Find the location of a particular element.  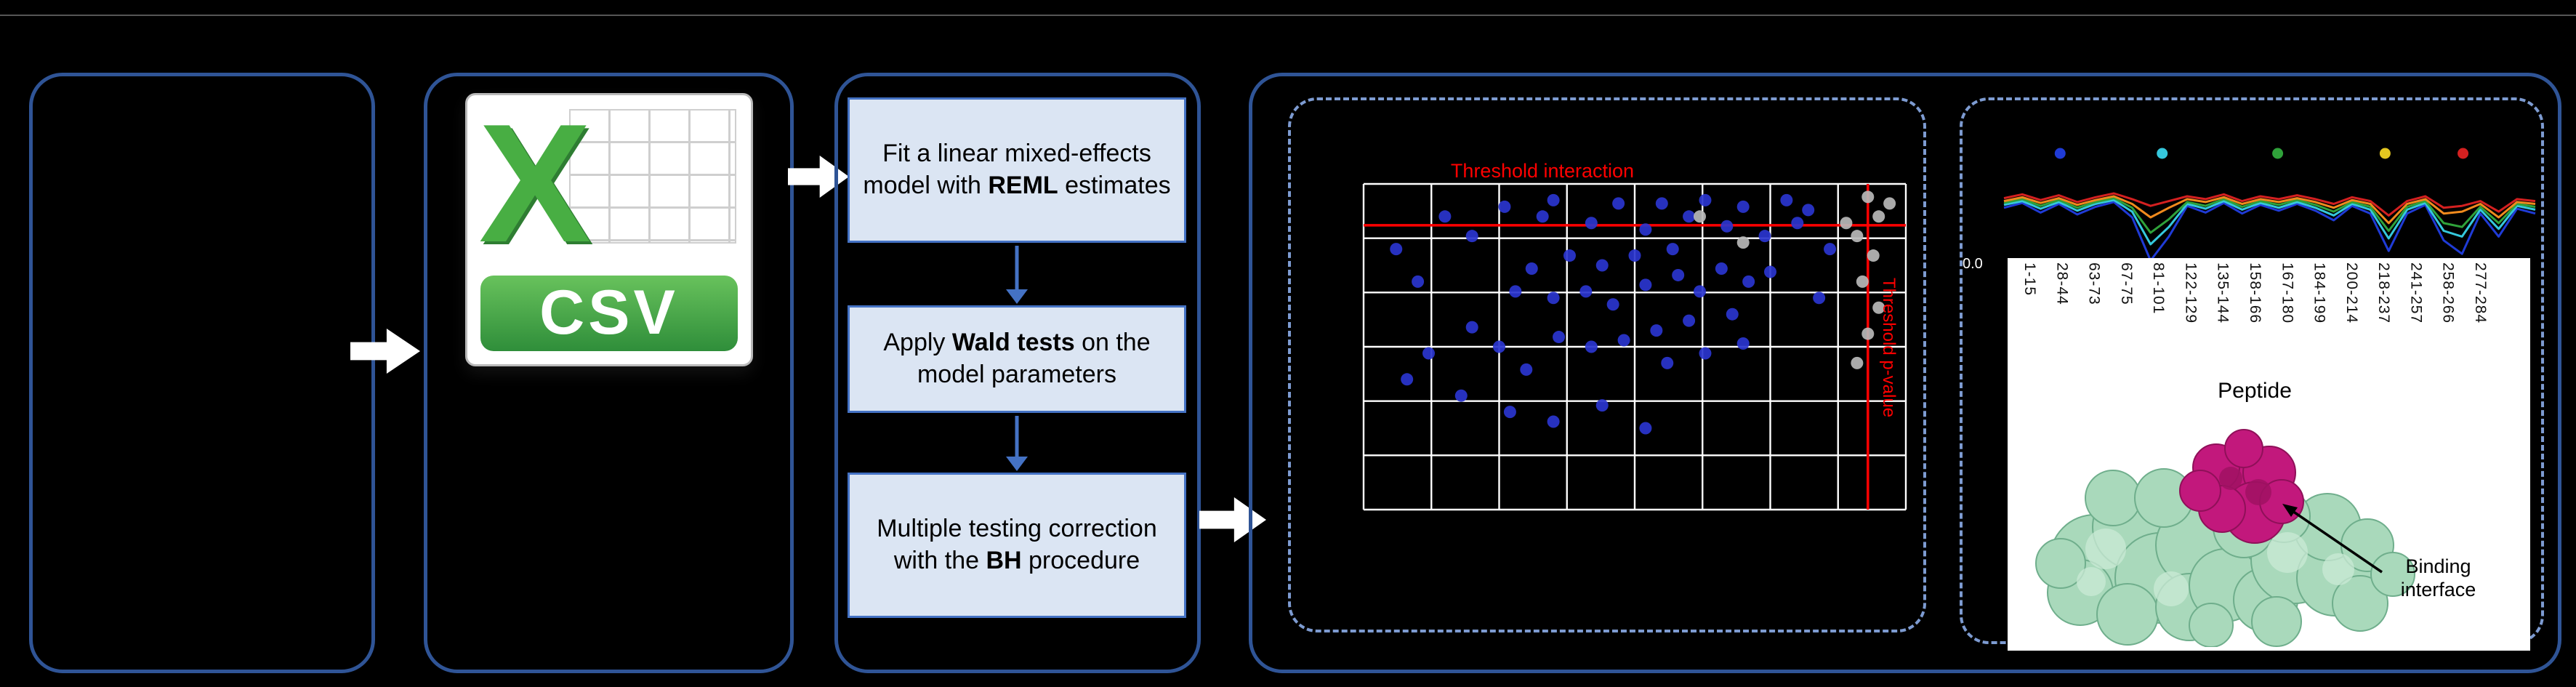

uptake-series-orange is located at coordinates (2269, 210).